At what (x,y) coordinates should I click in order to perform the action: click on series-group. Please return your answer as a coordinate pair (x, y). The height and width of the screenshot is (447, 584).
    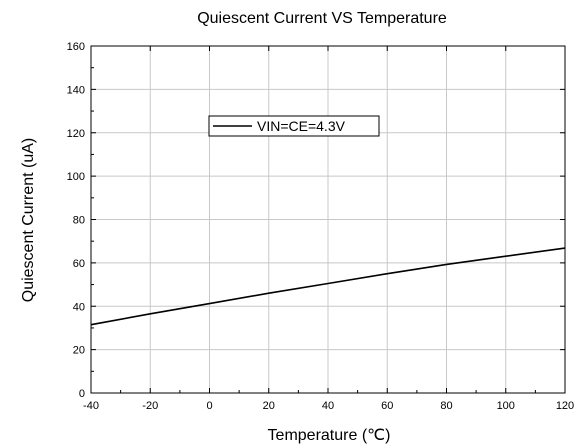
    Looking at the image, I should click on (328, 286).